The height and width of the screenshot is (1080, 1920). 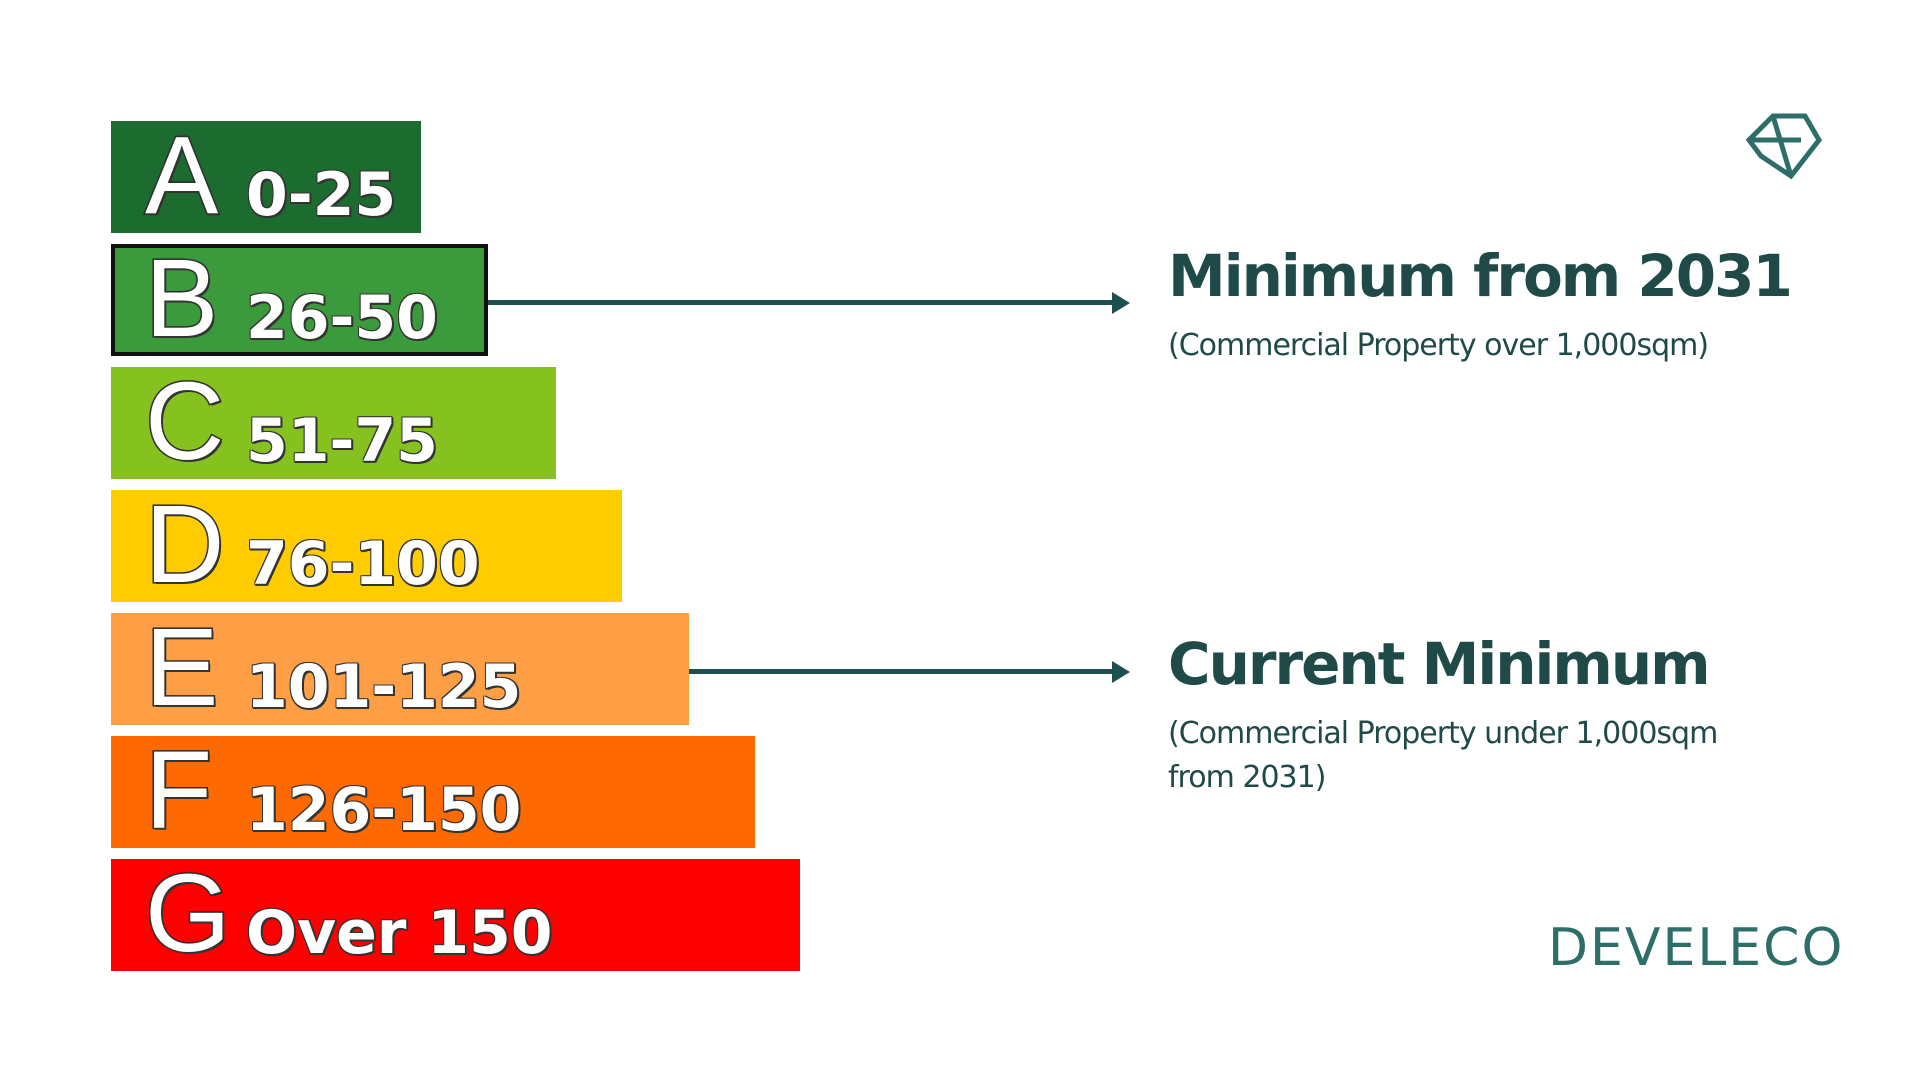 I want to click on band-b-range: 26-50, so click(x=342, y=318).